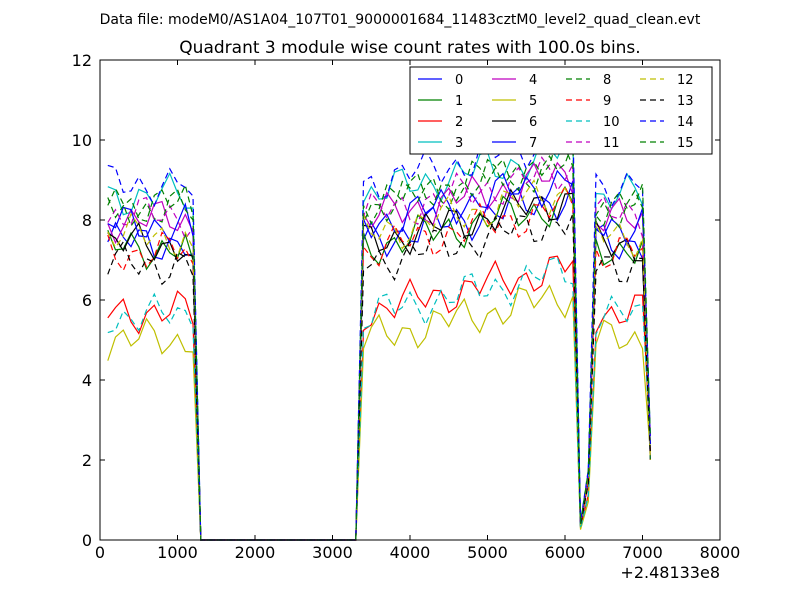  Describe the element at coordinates (87, 460) in the screenshot. I see `y-tick-label: 2` at that location.